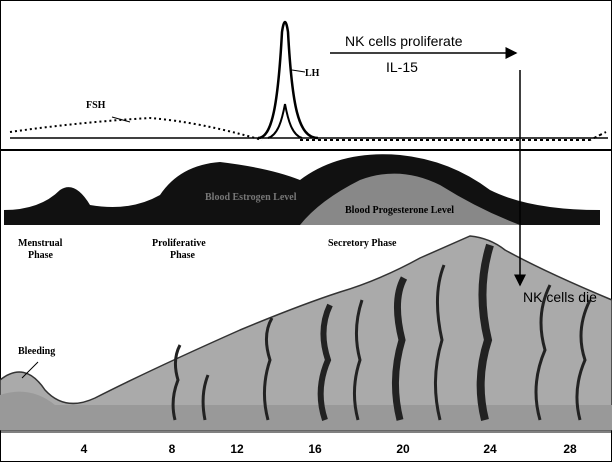 This screenshot has height=462, width=612. Describe the element at coordinates (136, 128) in the screenshot. I see `fsh-curve` at that location.